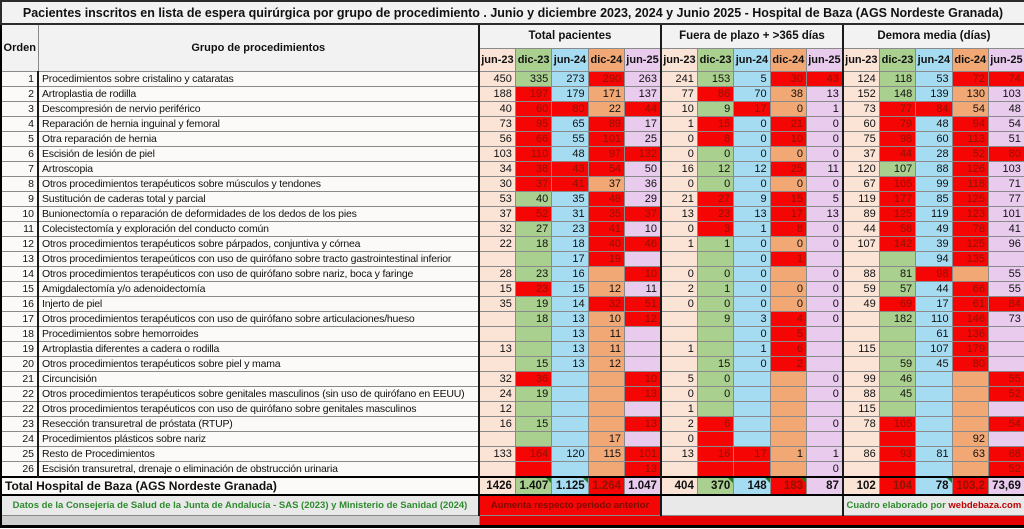 This screenshot has height=529, width=1024. I want to click on month-header-fp-jun-23: jun-23, so click(678, 59).